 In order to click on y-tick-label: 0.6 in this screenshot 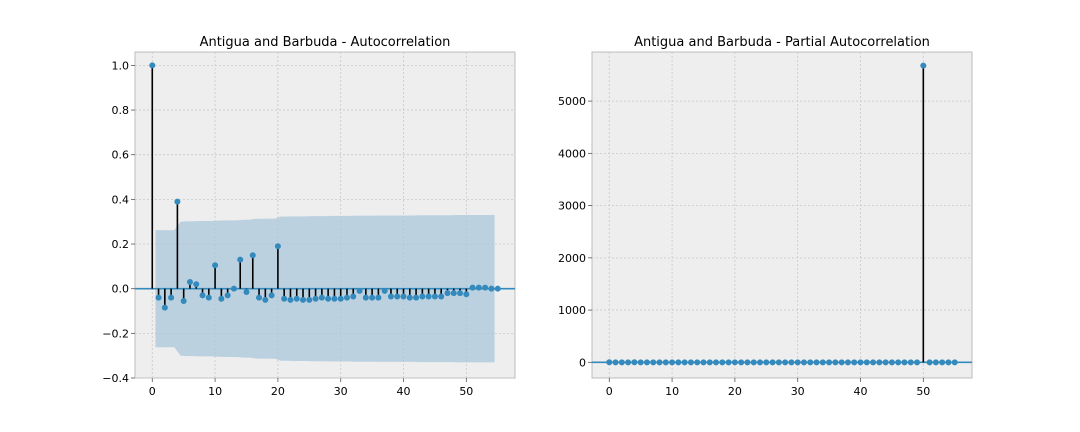, I will do `click(121, 155)`.